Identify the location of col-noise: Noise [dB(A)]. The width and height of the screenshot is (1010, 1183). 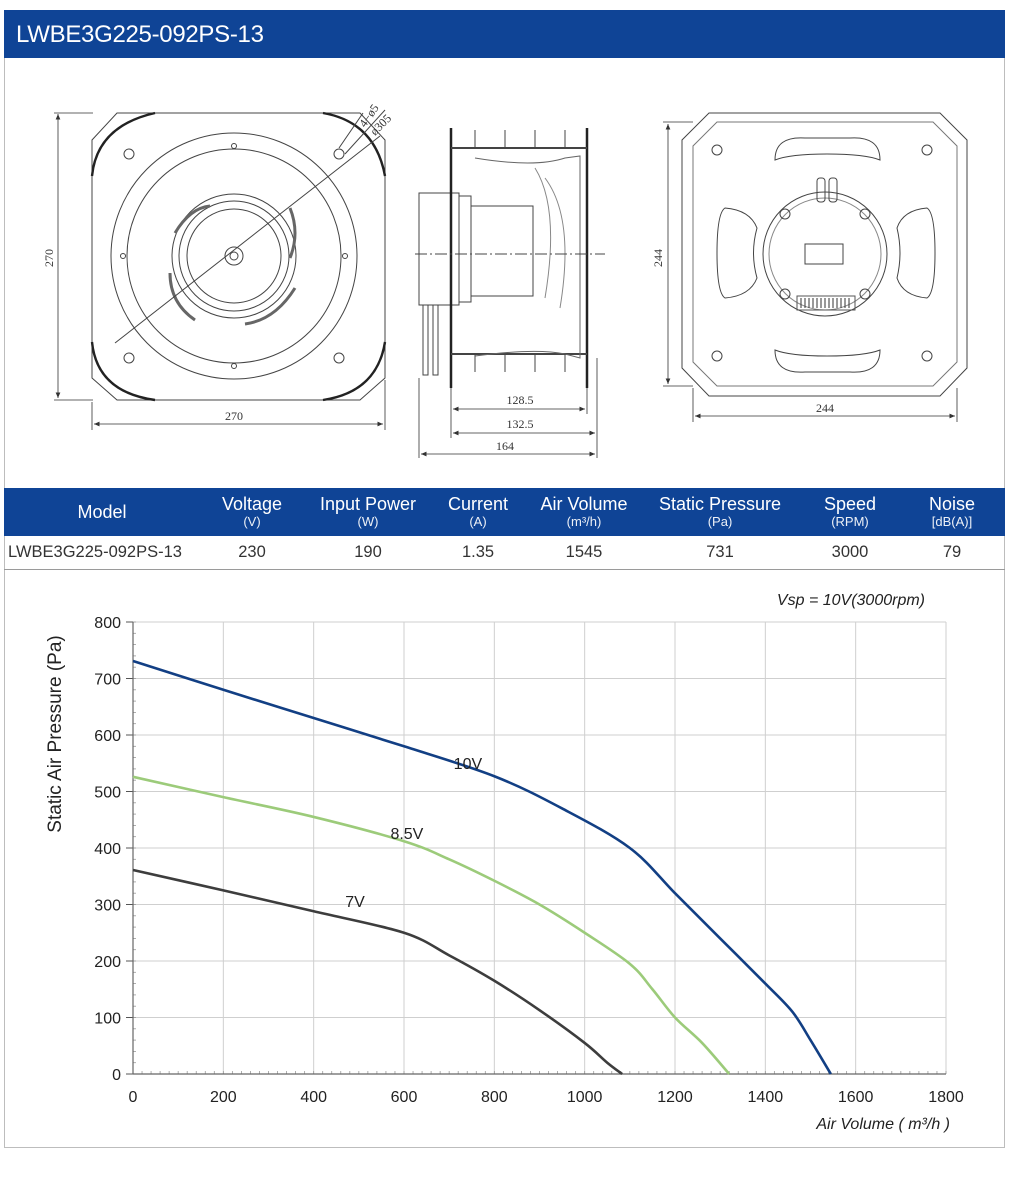
(952, 511).